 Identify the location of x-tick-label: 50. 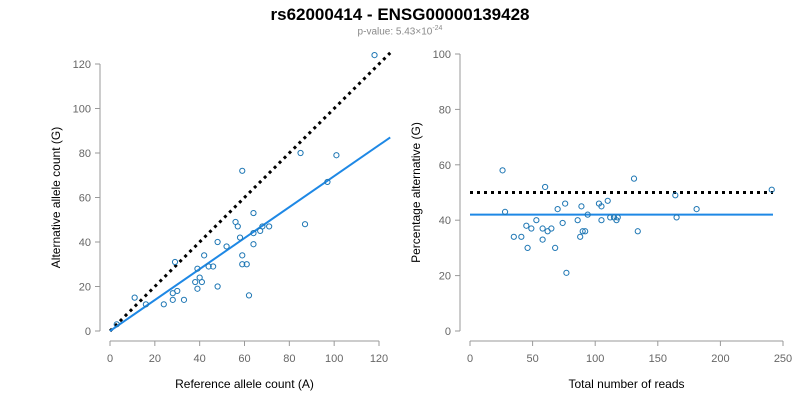
(532, 359).